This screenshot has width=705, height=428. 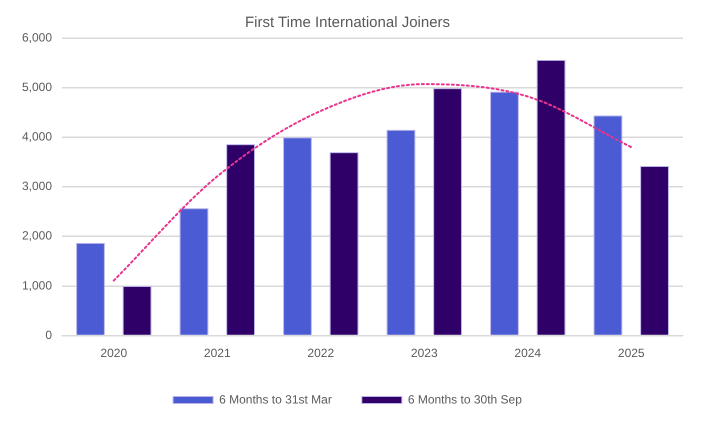 I want to click on y-tick-label: 1,000, so click(x=37, y=285).